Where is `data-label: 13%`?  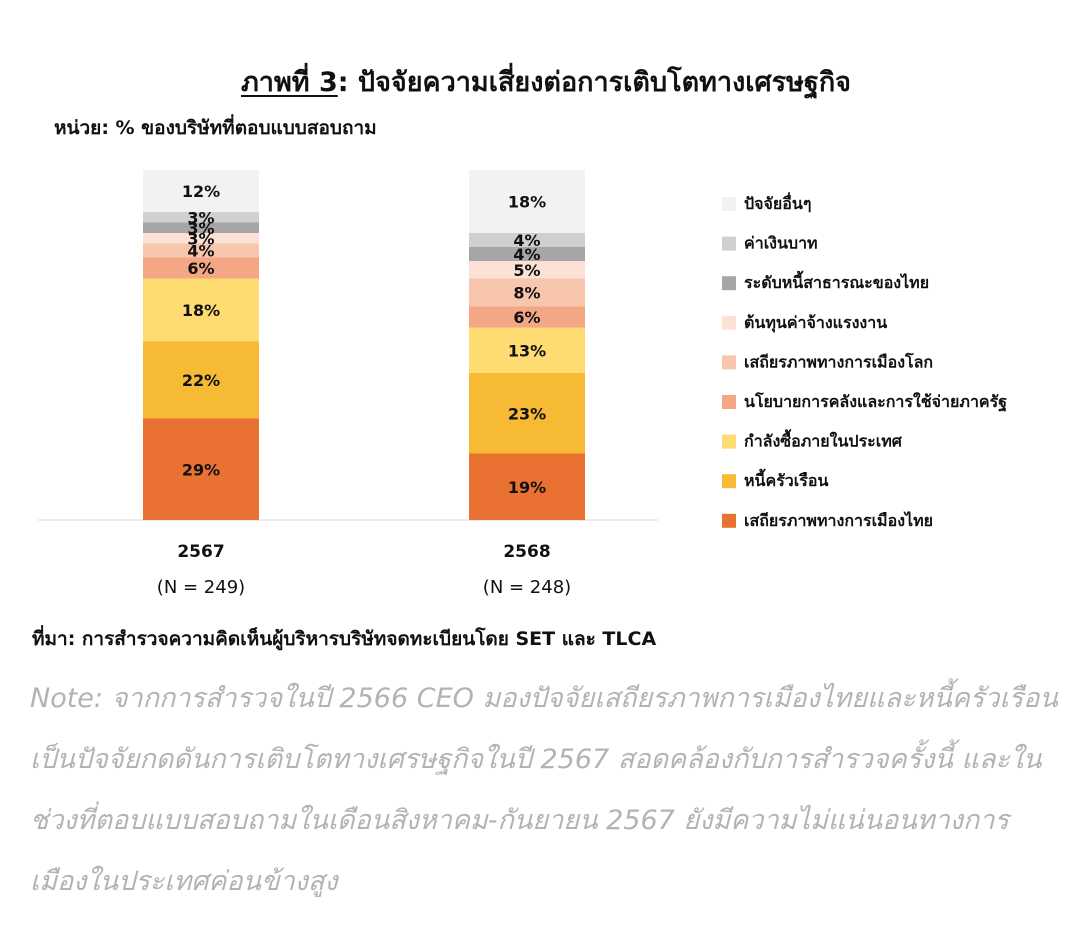 data-label: 13% is located at coordinates (527, 350).